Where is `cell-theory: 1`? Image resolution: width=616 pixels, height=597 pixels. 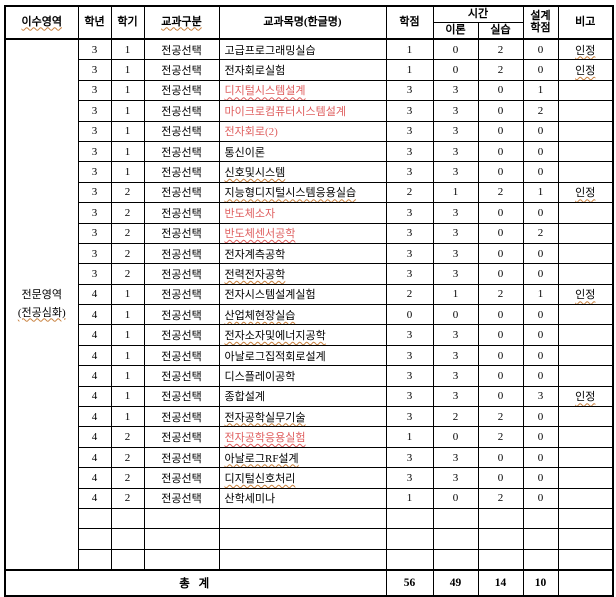
cell-theory: 1 is located at coordinates (455, 294).